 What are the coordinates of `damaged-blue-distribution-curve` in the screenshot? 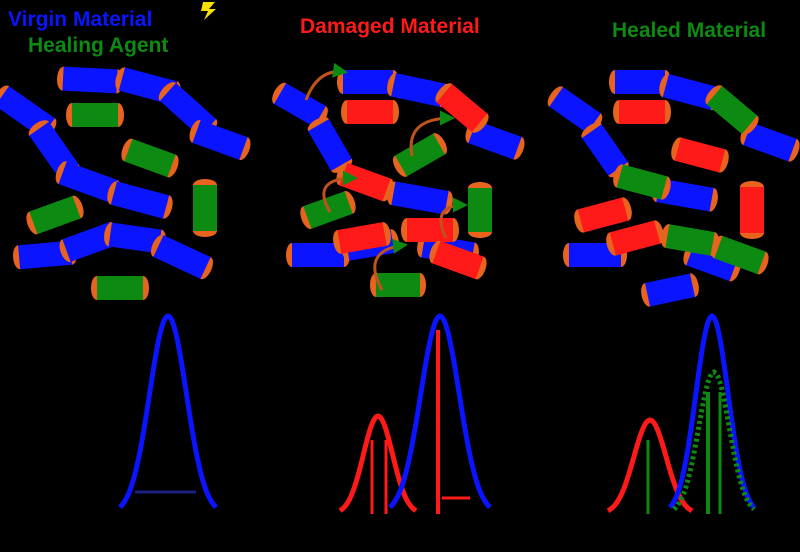 It's located at (440, 411).